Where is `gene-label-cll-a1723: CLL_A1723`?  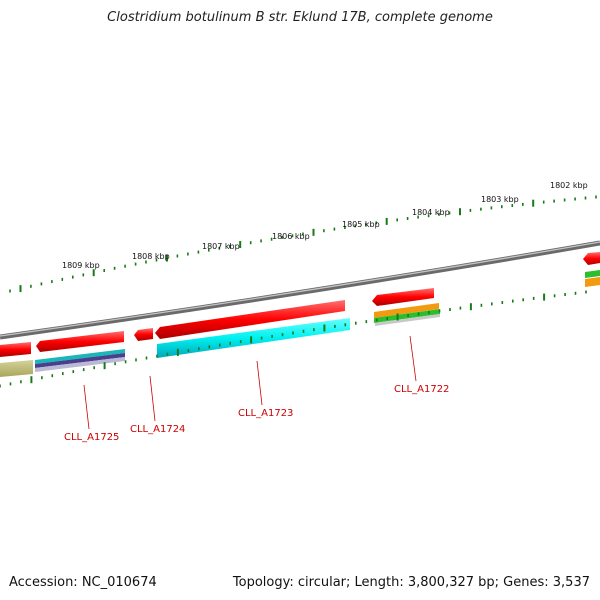 gene-label-cll-a1723: CLL_A1723 is located at coordinates (265, 413).